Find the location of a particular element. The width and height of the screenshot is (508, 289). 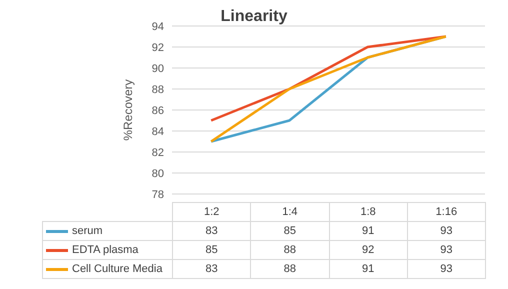

y-tick-label: 80 is located at coordinates (158, 174).